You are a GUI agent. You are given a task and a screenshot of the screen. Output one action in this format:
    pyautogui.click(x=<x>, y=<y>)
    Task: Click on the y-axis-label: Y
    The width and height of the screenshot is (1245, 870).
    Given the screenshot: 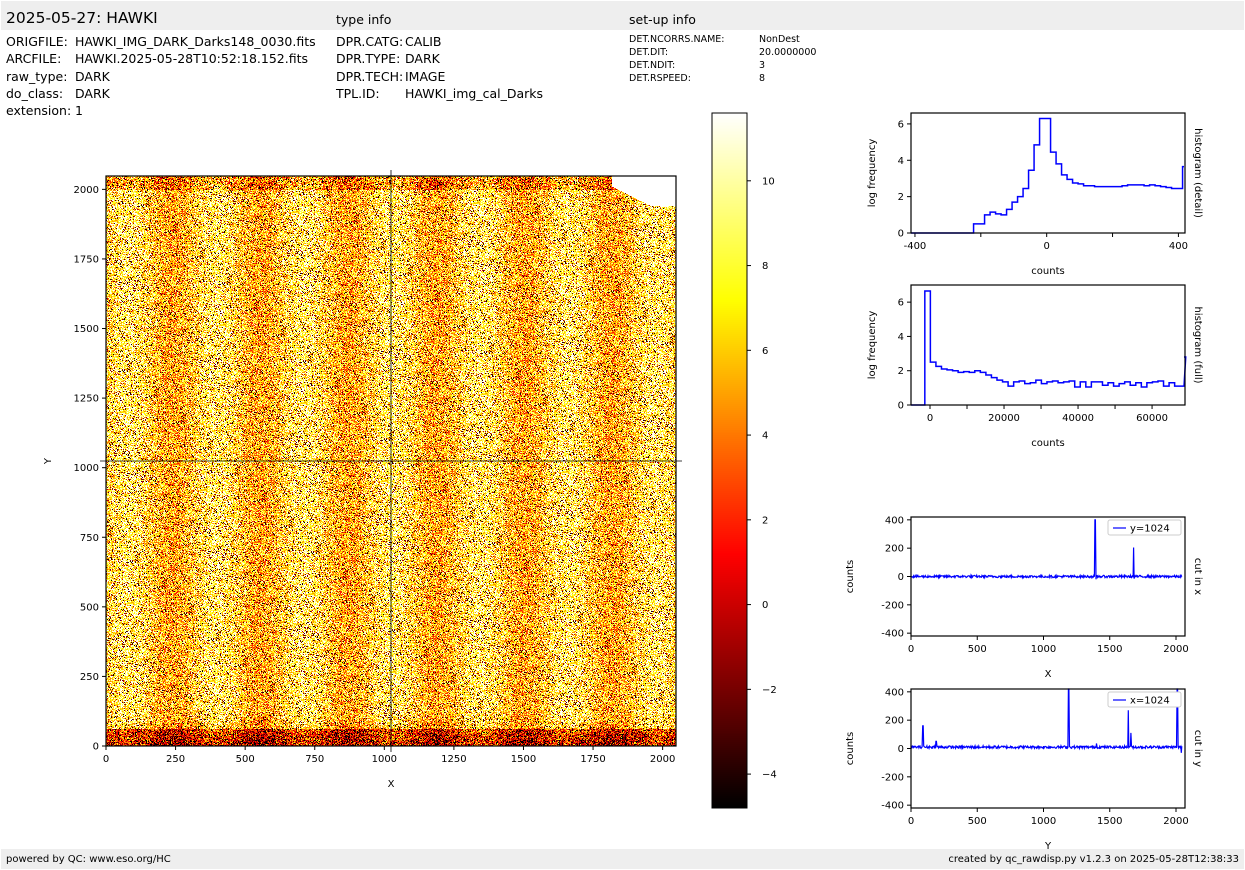 What is the action you would take?
    pyautogui.click(x=48, y=461)
    